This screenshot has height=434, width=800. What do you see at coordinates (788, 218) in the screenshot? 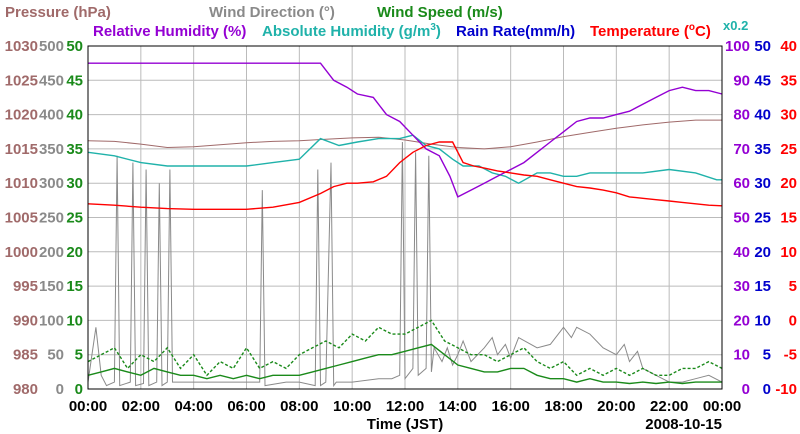
I see `tick-label-temperature: 15` at bounding box center [788, 218].